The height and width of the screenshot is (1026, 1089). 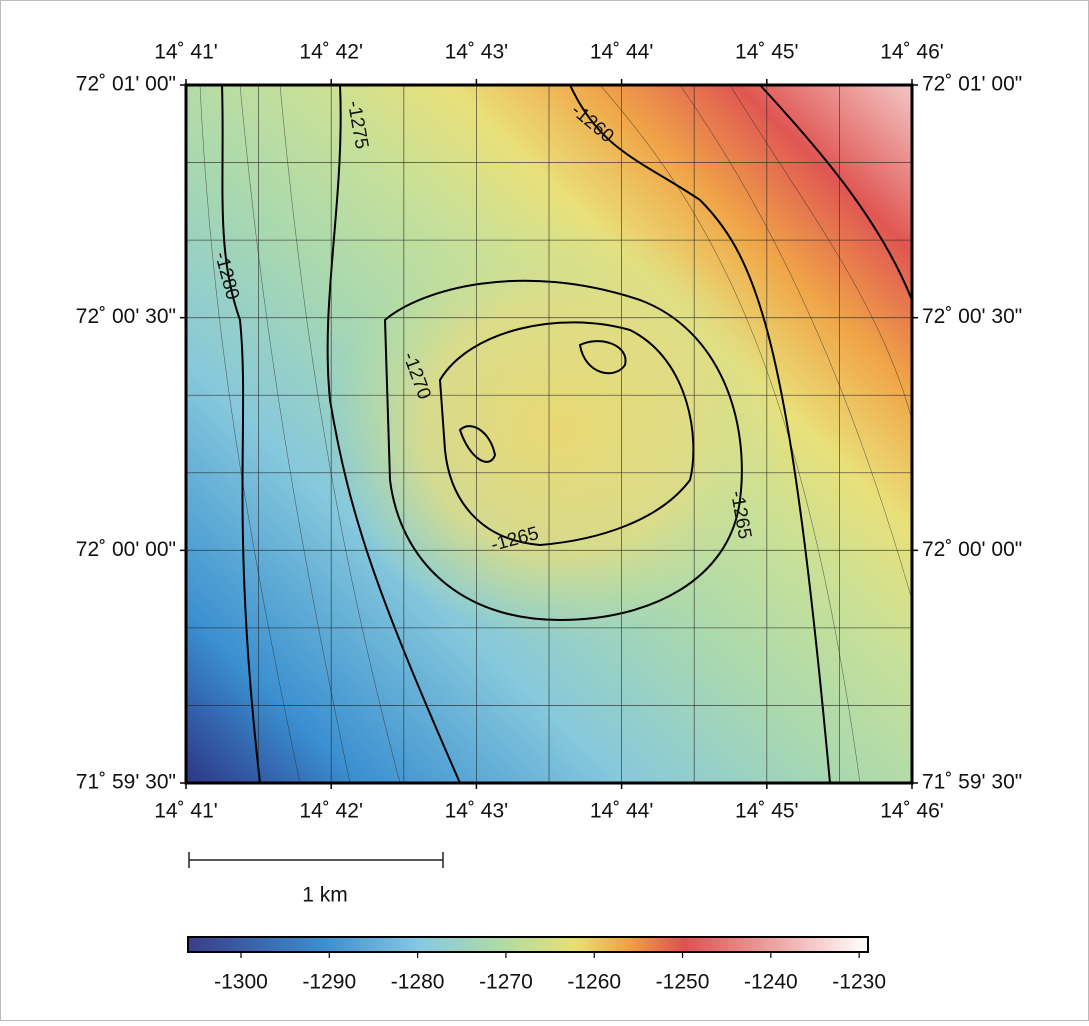 I want to click on y-tick-label-right: 72˚ 01' 00", so click(x=972, y=84).